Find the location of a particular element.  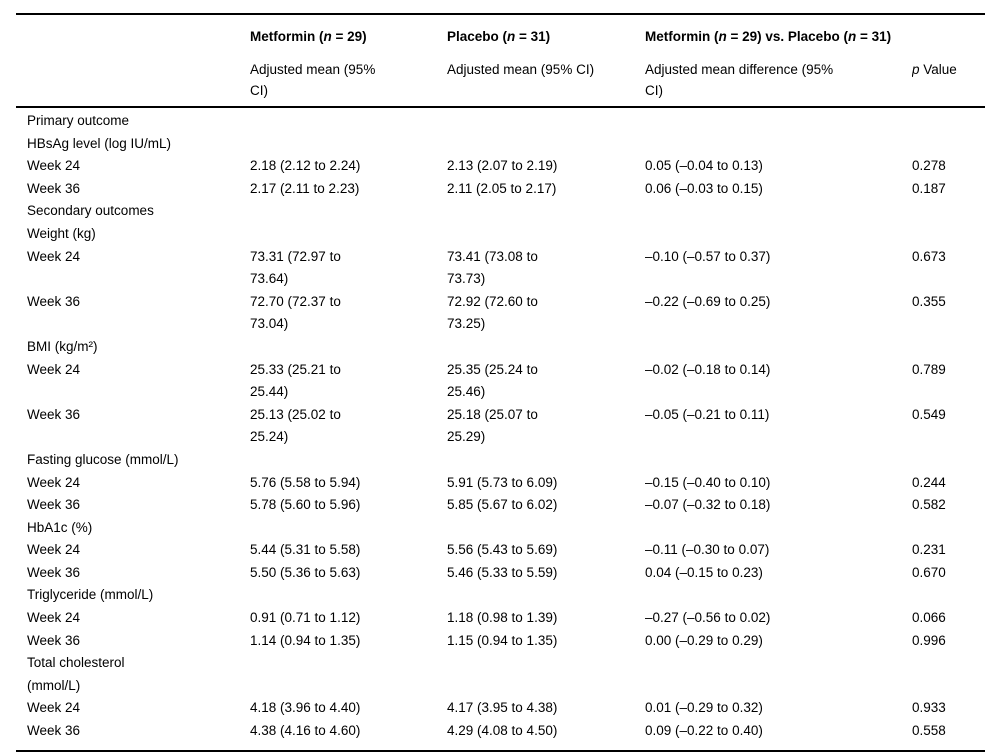

comparison-header-n1-italic: n is located at coordinates (722, 36).